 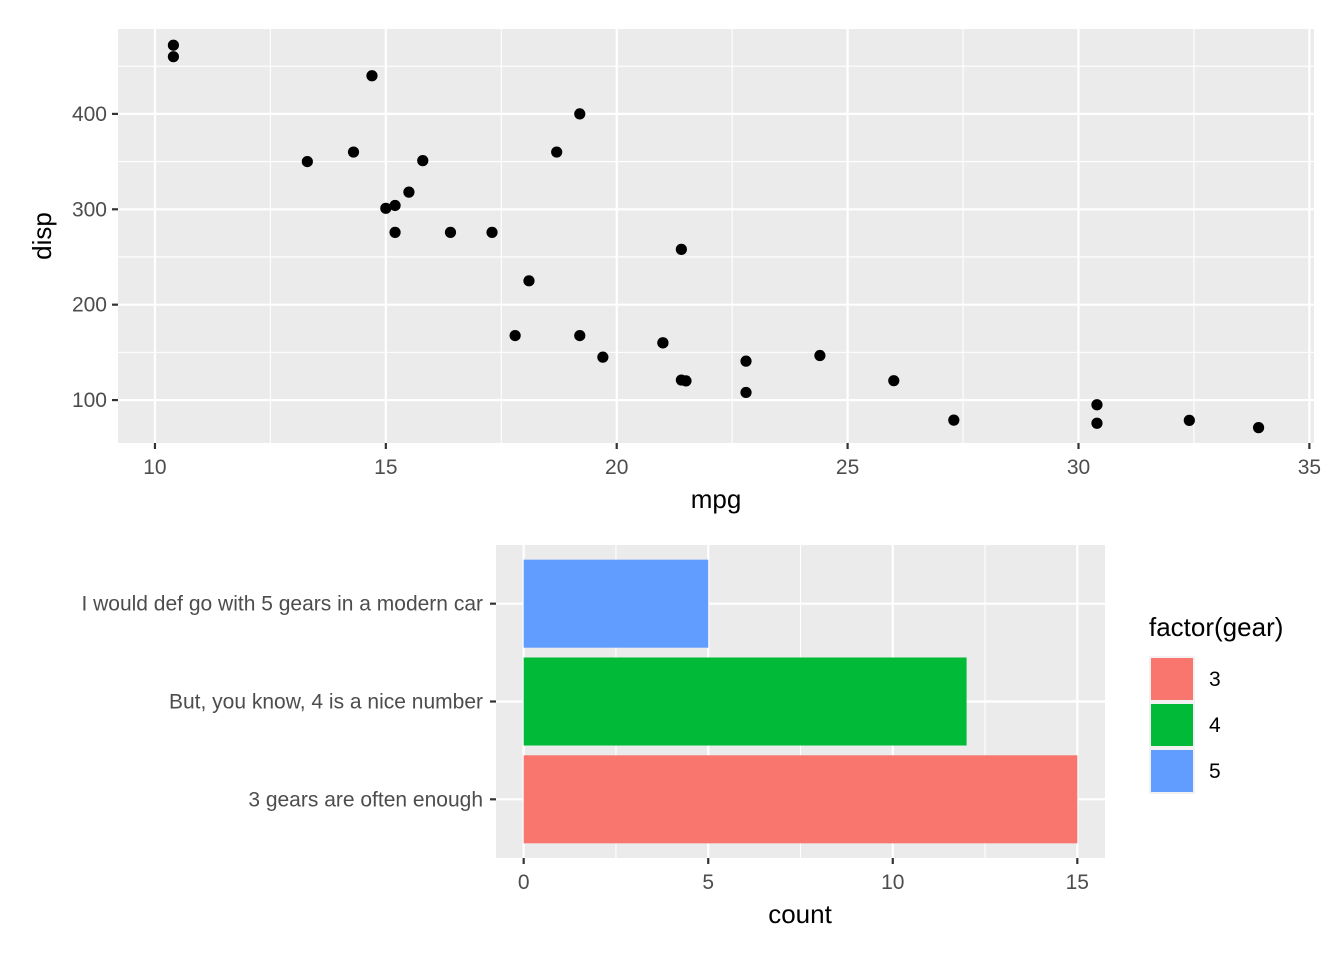 What do you see at coordinates (365, 799) in the screenshot?
I see `bar-category-label: 3 gears are often enough` at bounding box center [365, 799].